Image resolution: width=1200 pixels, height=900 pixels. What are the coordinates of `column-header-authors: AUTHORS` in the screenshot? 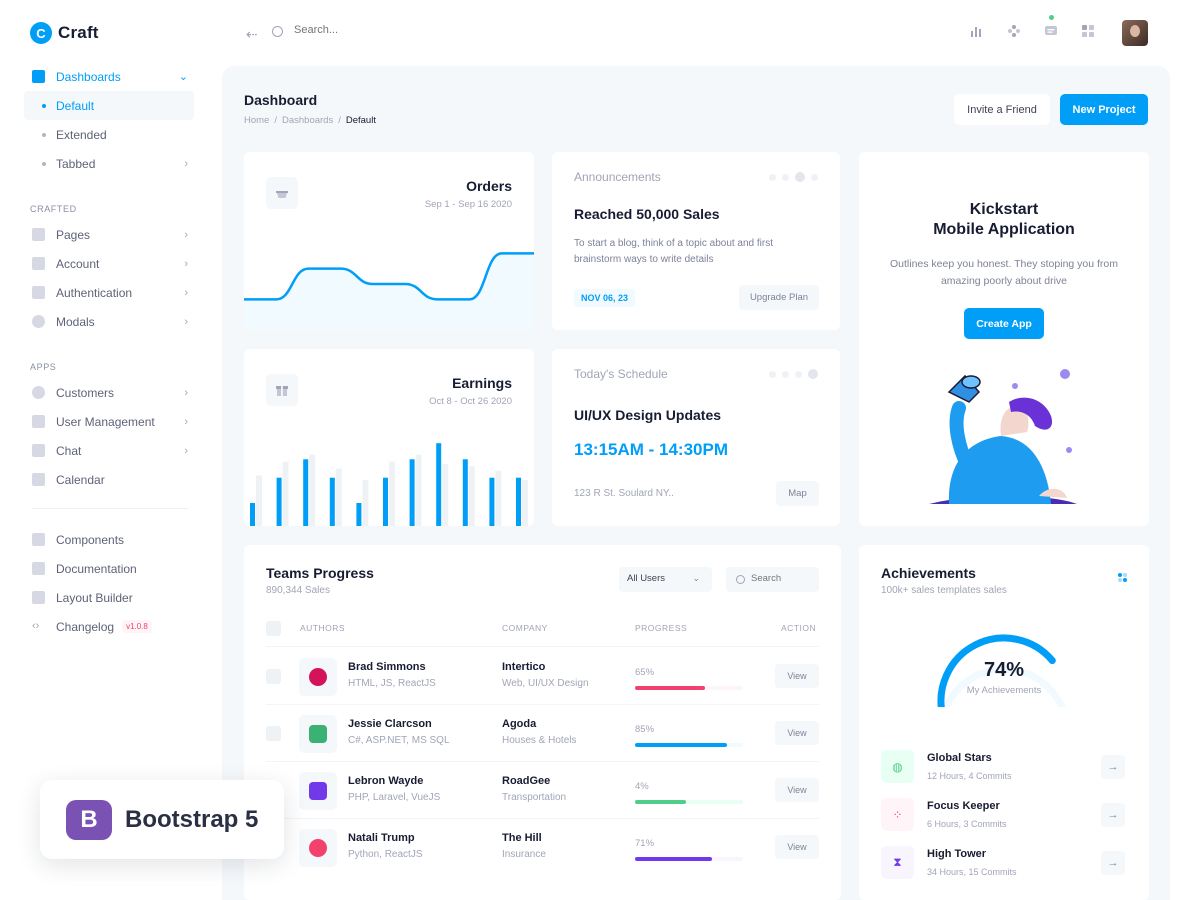 It's located at (323, 628).